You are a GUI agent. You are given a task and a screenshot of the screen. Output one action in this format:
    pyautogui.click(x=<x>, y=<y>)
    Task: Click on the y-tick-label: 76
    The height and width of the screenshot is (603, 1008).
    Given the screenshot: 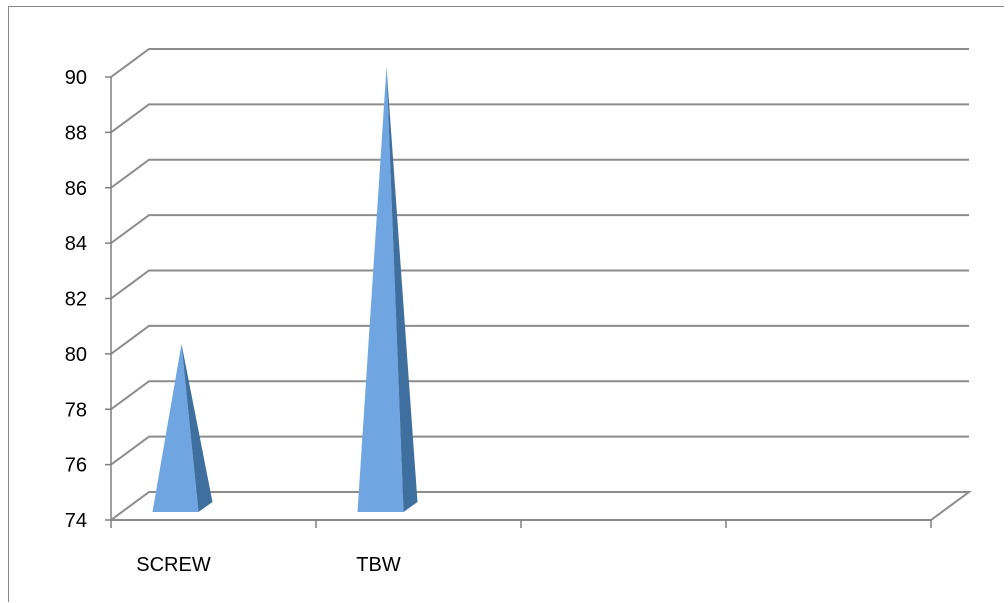 What is the action you would take?
    pyautogui.click(x=76, y=466)
    